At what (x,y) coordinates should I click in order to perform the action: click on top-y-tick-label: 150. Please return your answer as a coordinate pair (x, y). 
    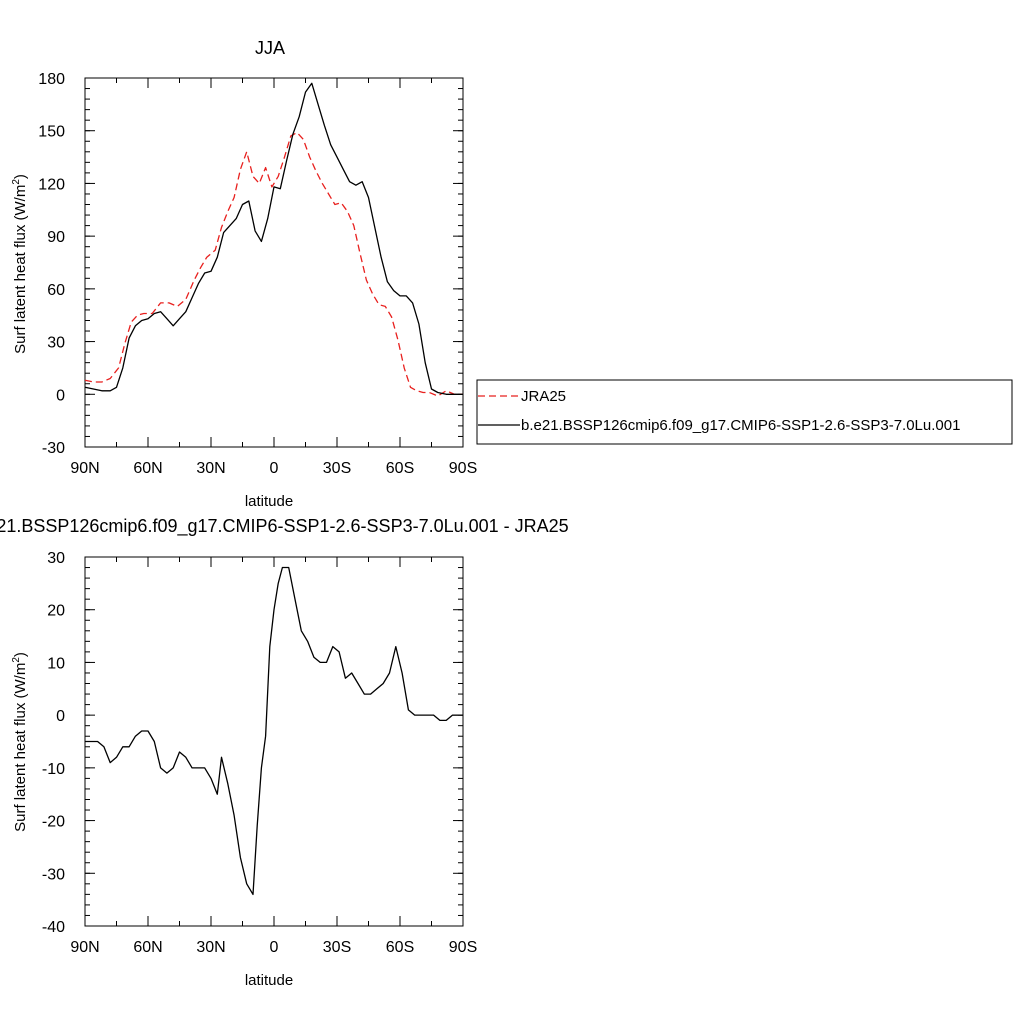
    Looking at the image, I should click on (51, 132).